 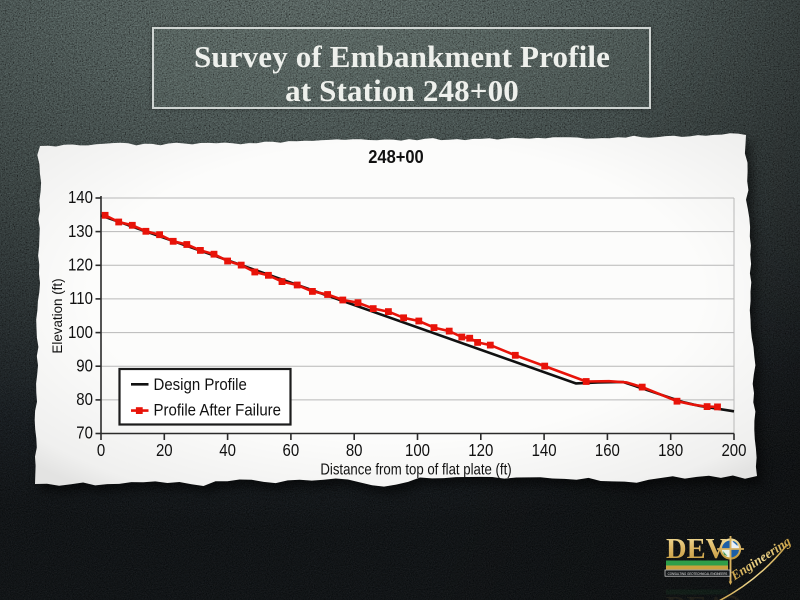 I want to click on svg-text:CONSULTING GEOTECHNICAL ENGINE: CONSULTING GEOTECHNICAL ENGINEERS, so click(x=698, y=574).